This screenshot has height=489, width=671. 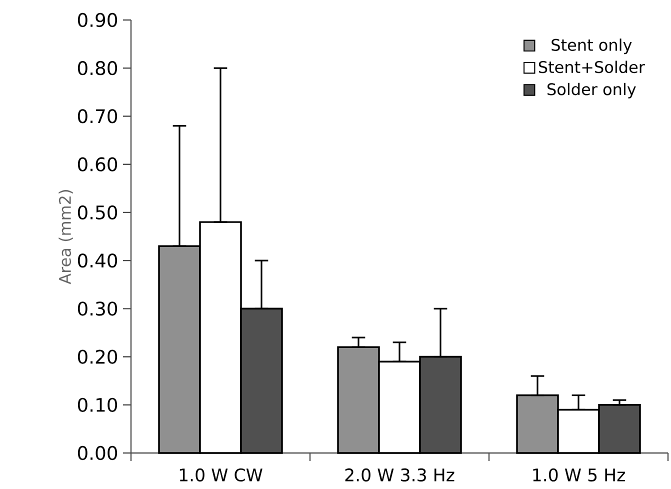 I want to click on y-tick-label: 0.90, so click(x=98, y=20).